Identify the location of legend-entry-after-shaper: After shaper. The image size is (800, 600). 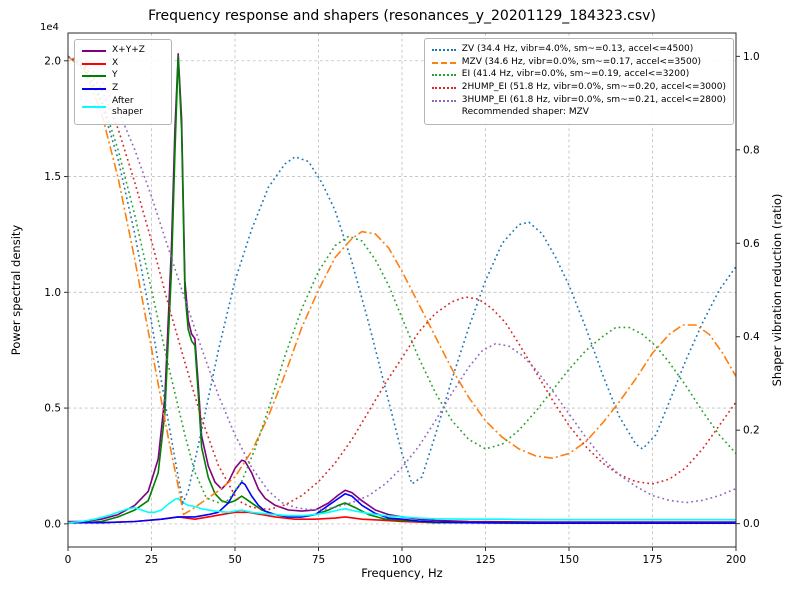
(123, 107).